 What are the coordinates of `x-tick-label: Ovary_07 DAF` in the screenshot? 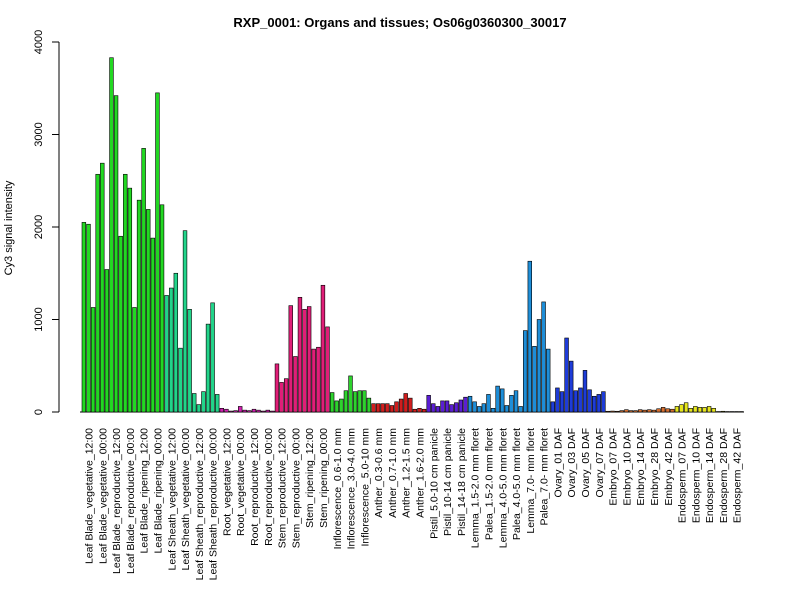 It's located at (600, 462).